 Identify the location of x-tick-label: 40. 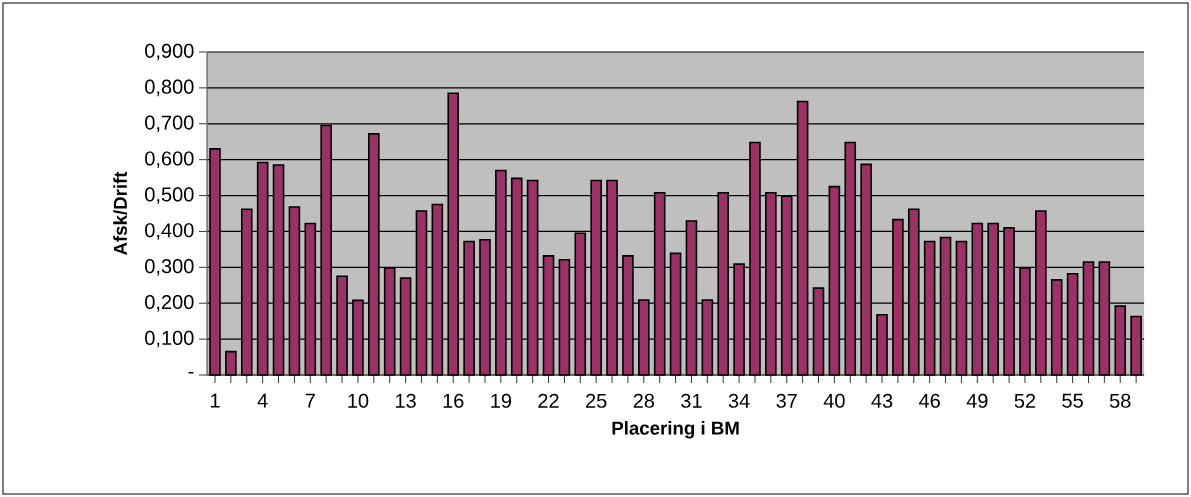
(834, 400).